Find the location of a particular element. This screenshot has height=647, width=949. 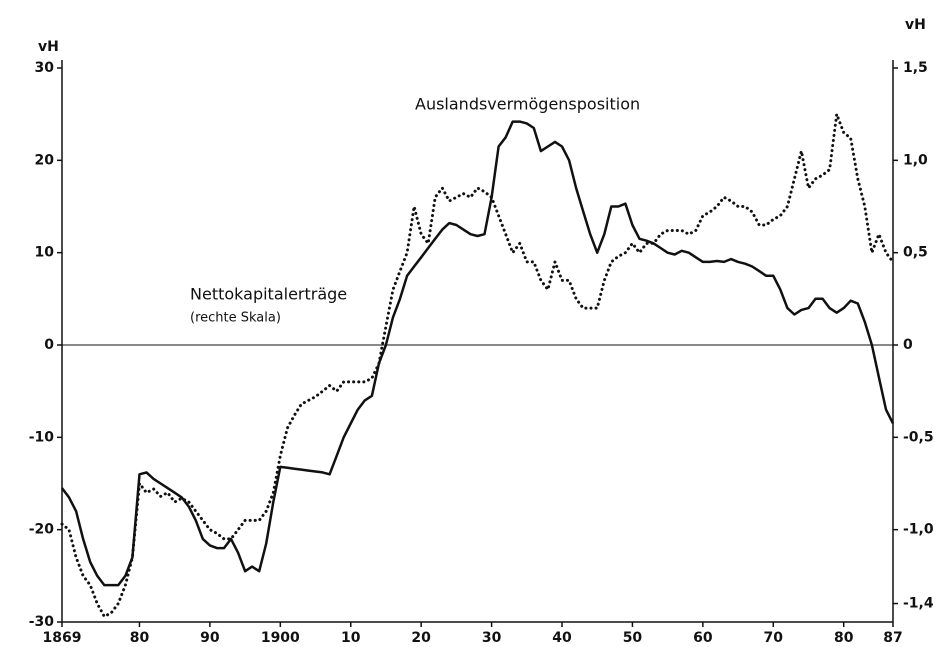

y-tick-label: 10 is located at coordinates (45, 253).